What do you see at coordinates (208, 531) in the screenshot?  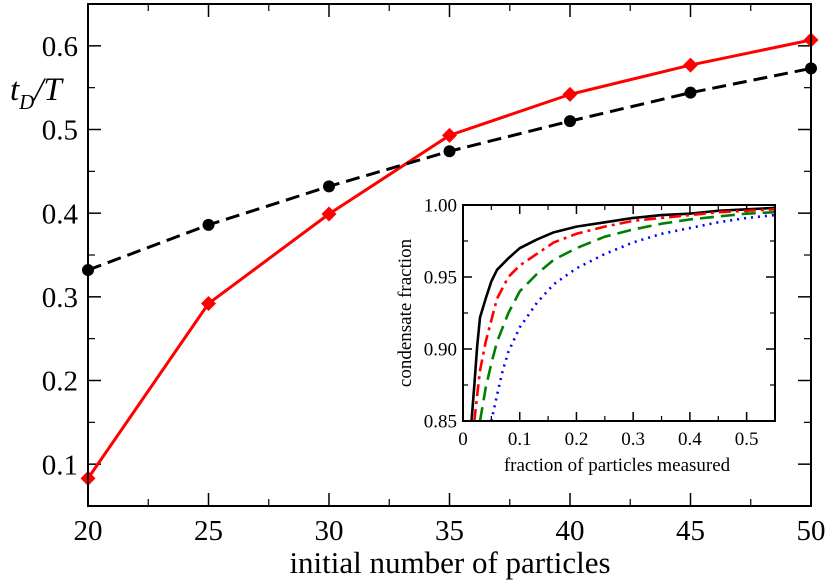 I see `main-x-tick-label: 25` at bounding box center [208, 531].